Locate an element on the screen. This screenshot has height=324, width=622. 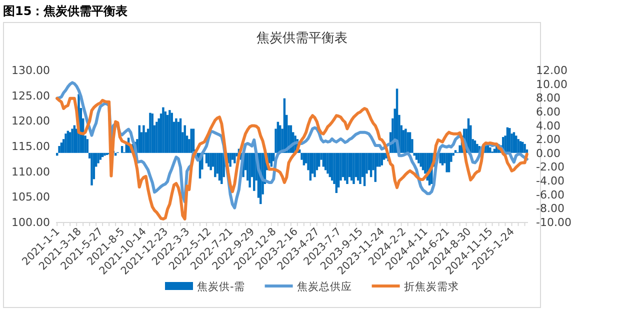
subtitle: 焦炭供需平衡表 is located at coordinates (302, 38).